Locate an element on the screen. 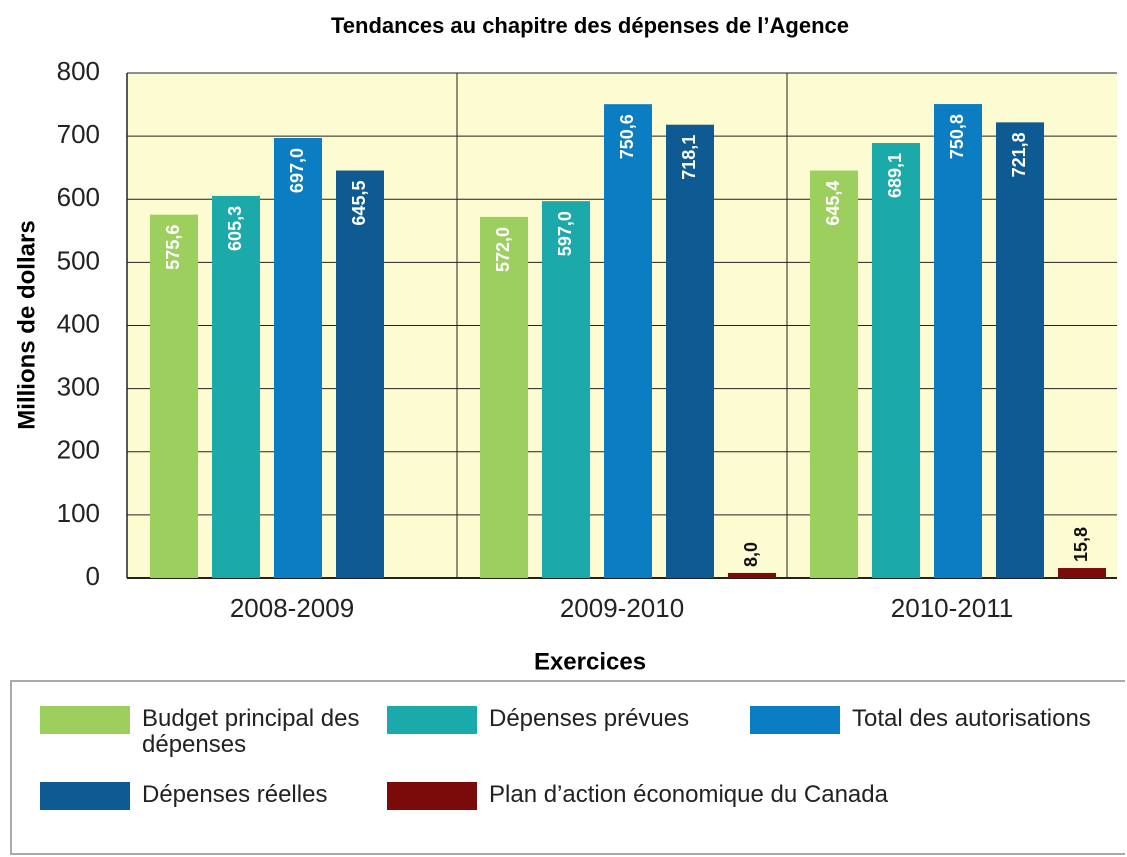 This screenshot has height=857, width=1127. x-tick-label: 2009-2010 is located at coordinates (622, 608).